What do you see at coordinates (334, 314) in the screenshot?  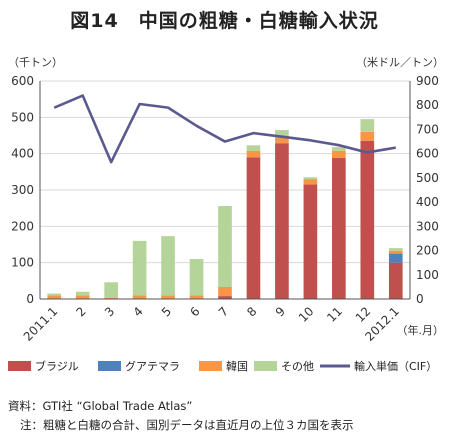 I see `x-tick-label: 11` at bounding box center [334, 314].